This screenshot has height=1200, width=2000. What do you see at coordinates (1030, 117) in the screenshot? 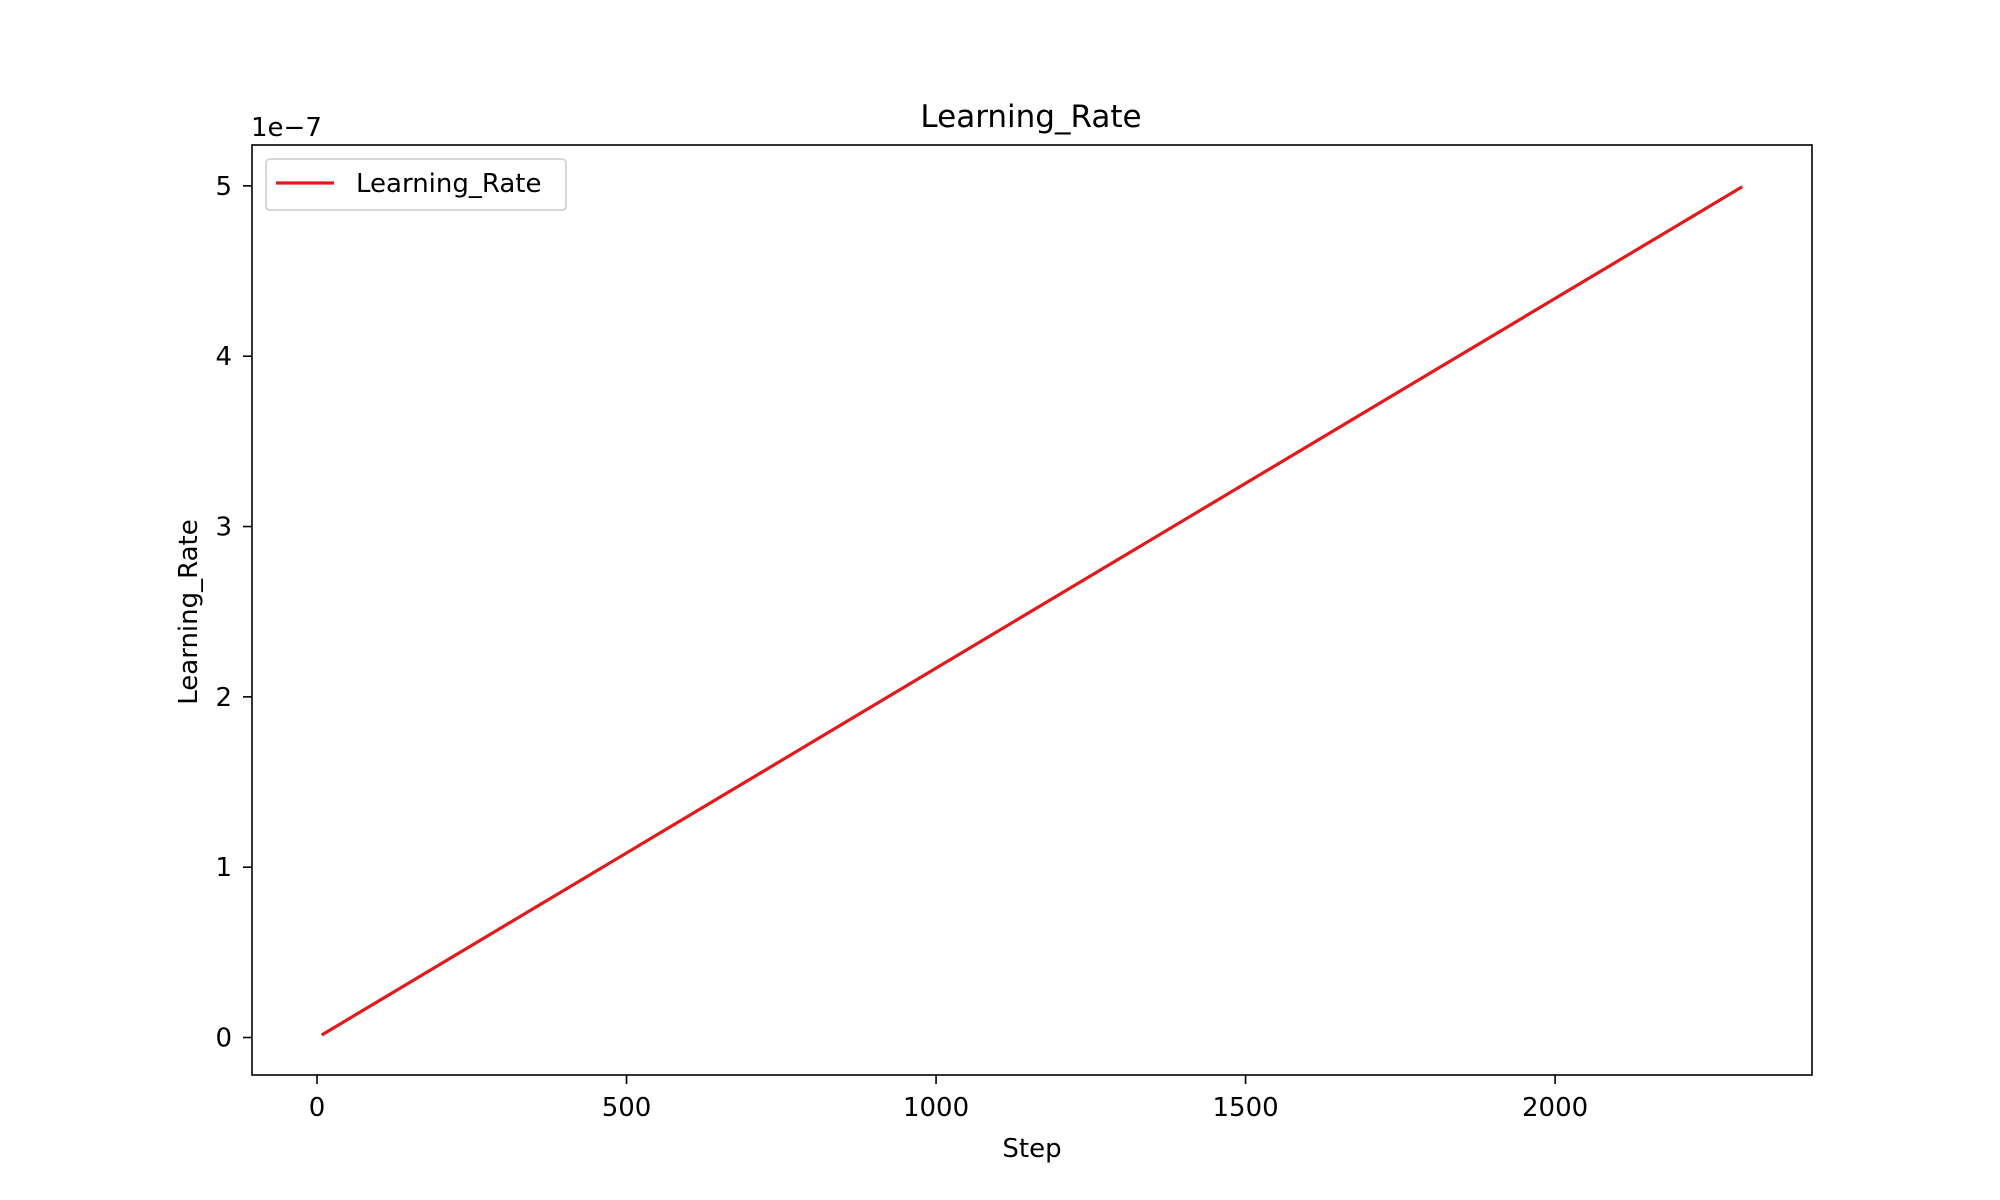
I see `chart-title: Learning_Rate` at bounding box center [1030, 117].